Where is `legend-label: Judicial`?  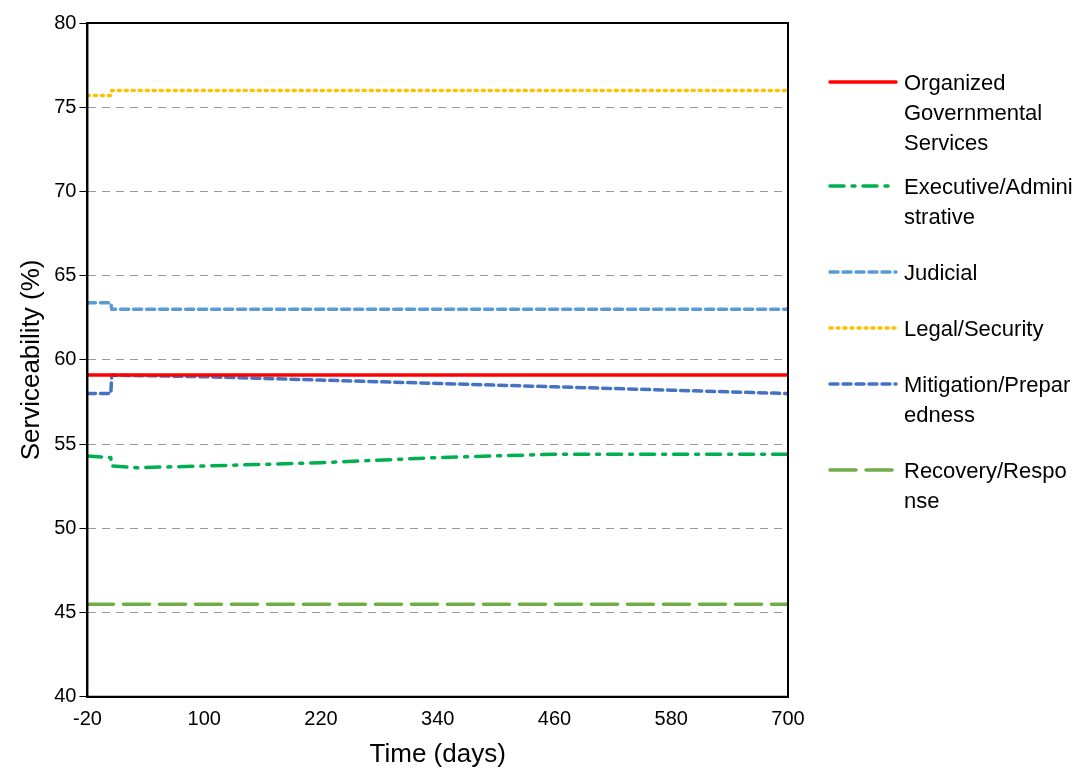 legend-label: Judicial is located at coordinates (941, 273).